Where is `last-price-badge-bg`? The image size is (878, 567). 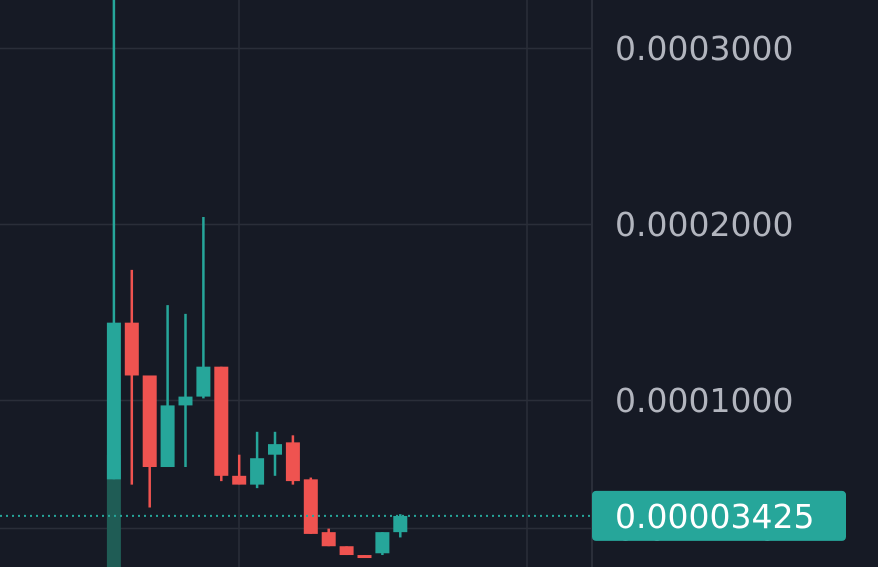 last-price-badge-bg is located at coordinates (719, 515).